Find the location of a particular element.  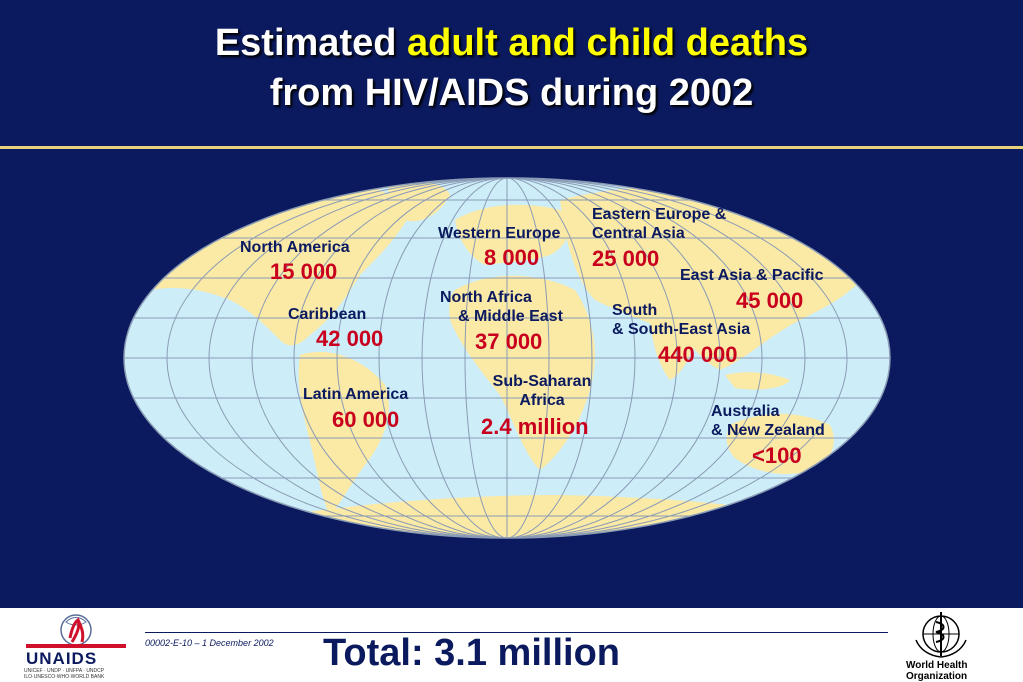

region-latin-america-name: Latin America is located at coordinates (355, 394).